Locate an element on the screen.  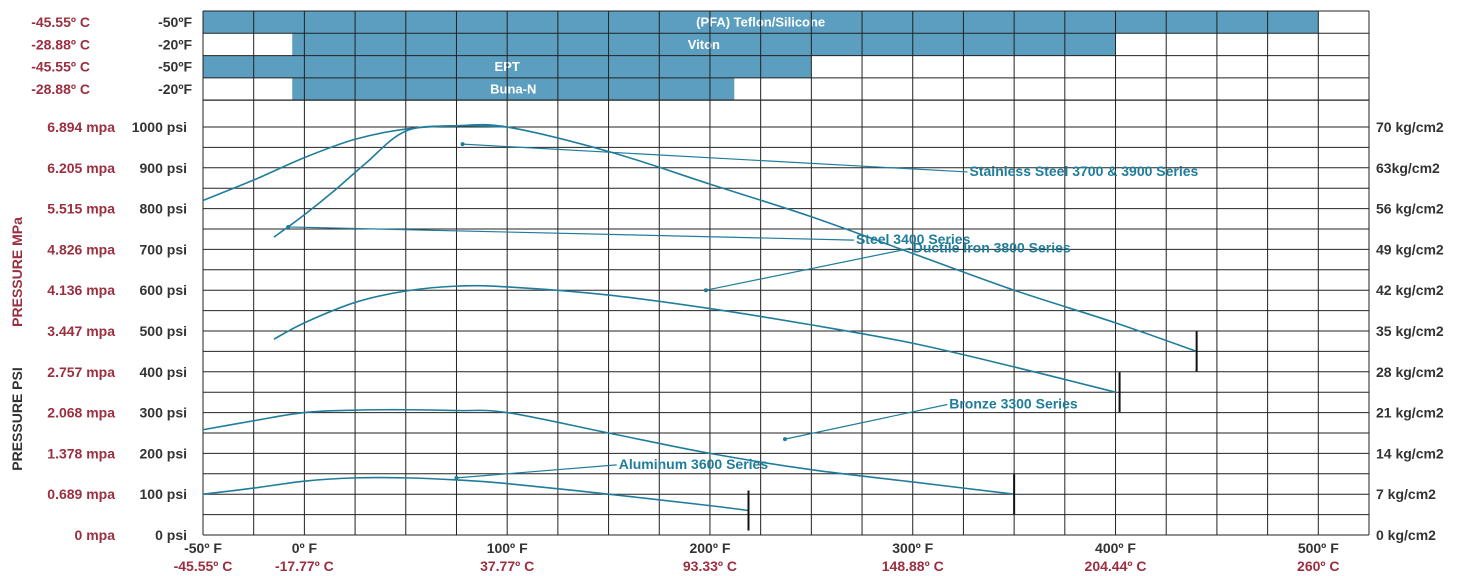
x-tick-f: 400º F is located at coordinates (1115, 548).